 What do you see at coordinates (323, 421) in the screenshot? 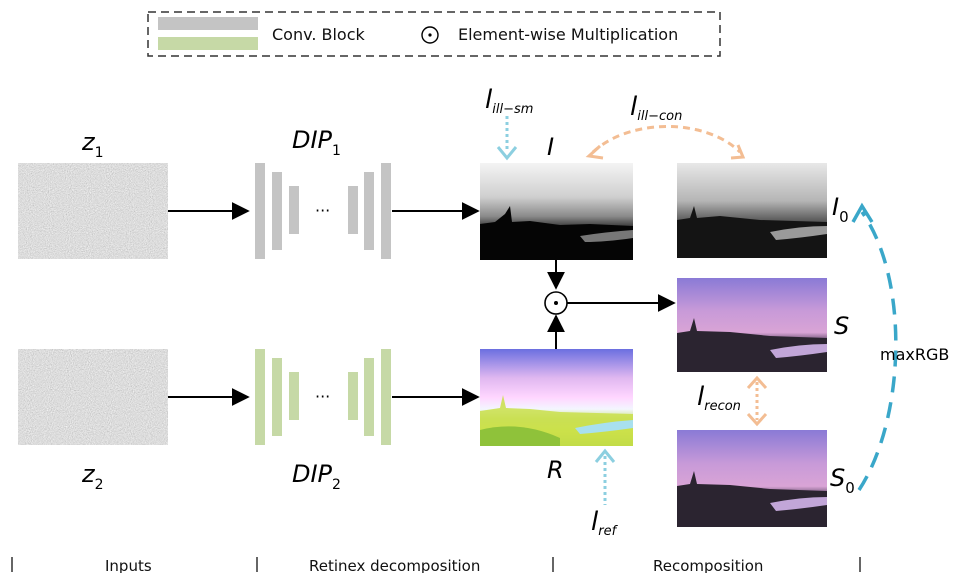
I see `dip2-network: ··· DIP2` at bounding box center [323, 421].